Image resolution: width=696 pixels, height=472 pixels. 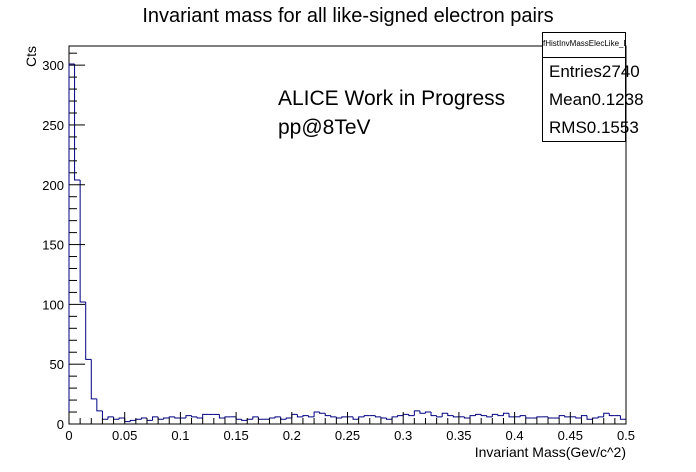 What do you see at coordinates (60, 424) in the screenshot?
I see `y-tick-label: 0` at bounding box center [60, 424].